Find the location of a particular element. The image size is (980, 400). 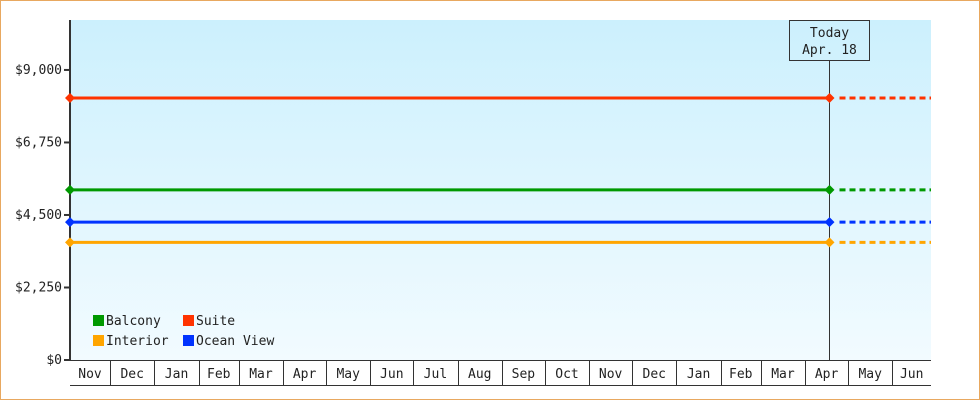

legend-label: Balcony is located at coordinates (133, 321).